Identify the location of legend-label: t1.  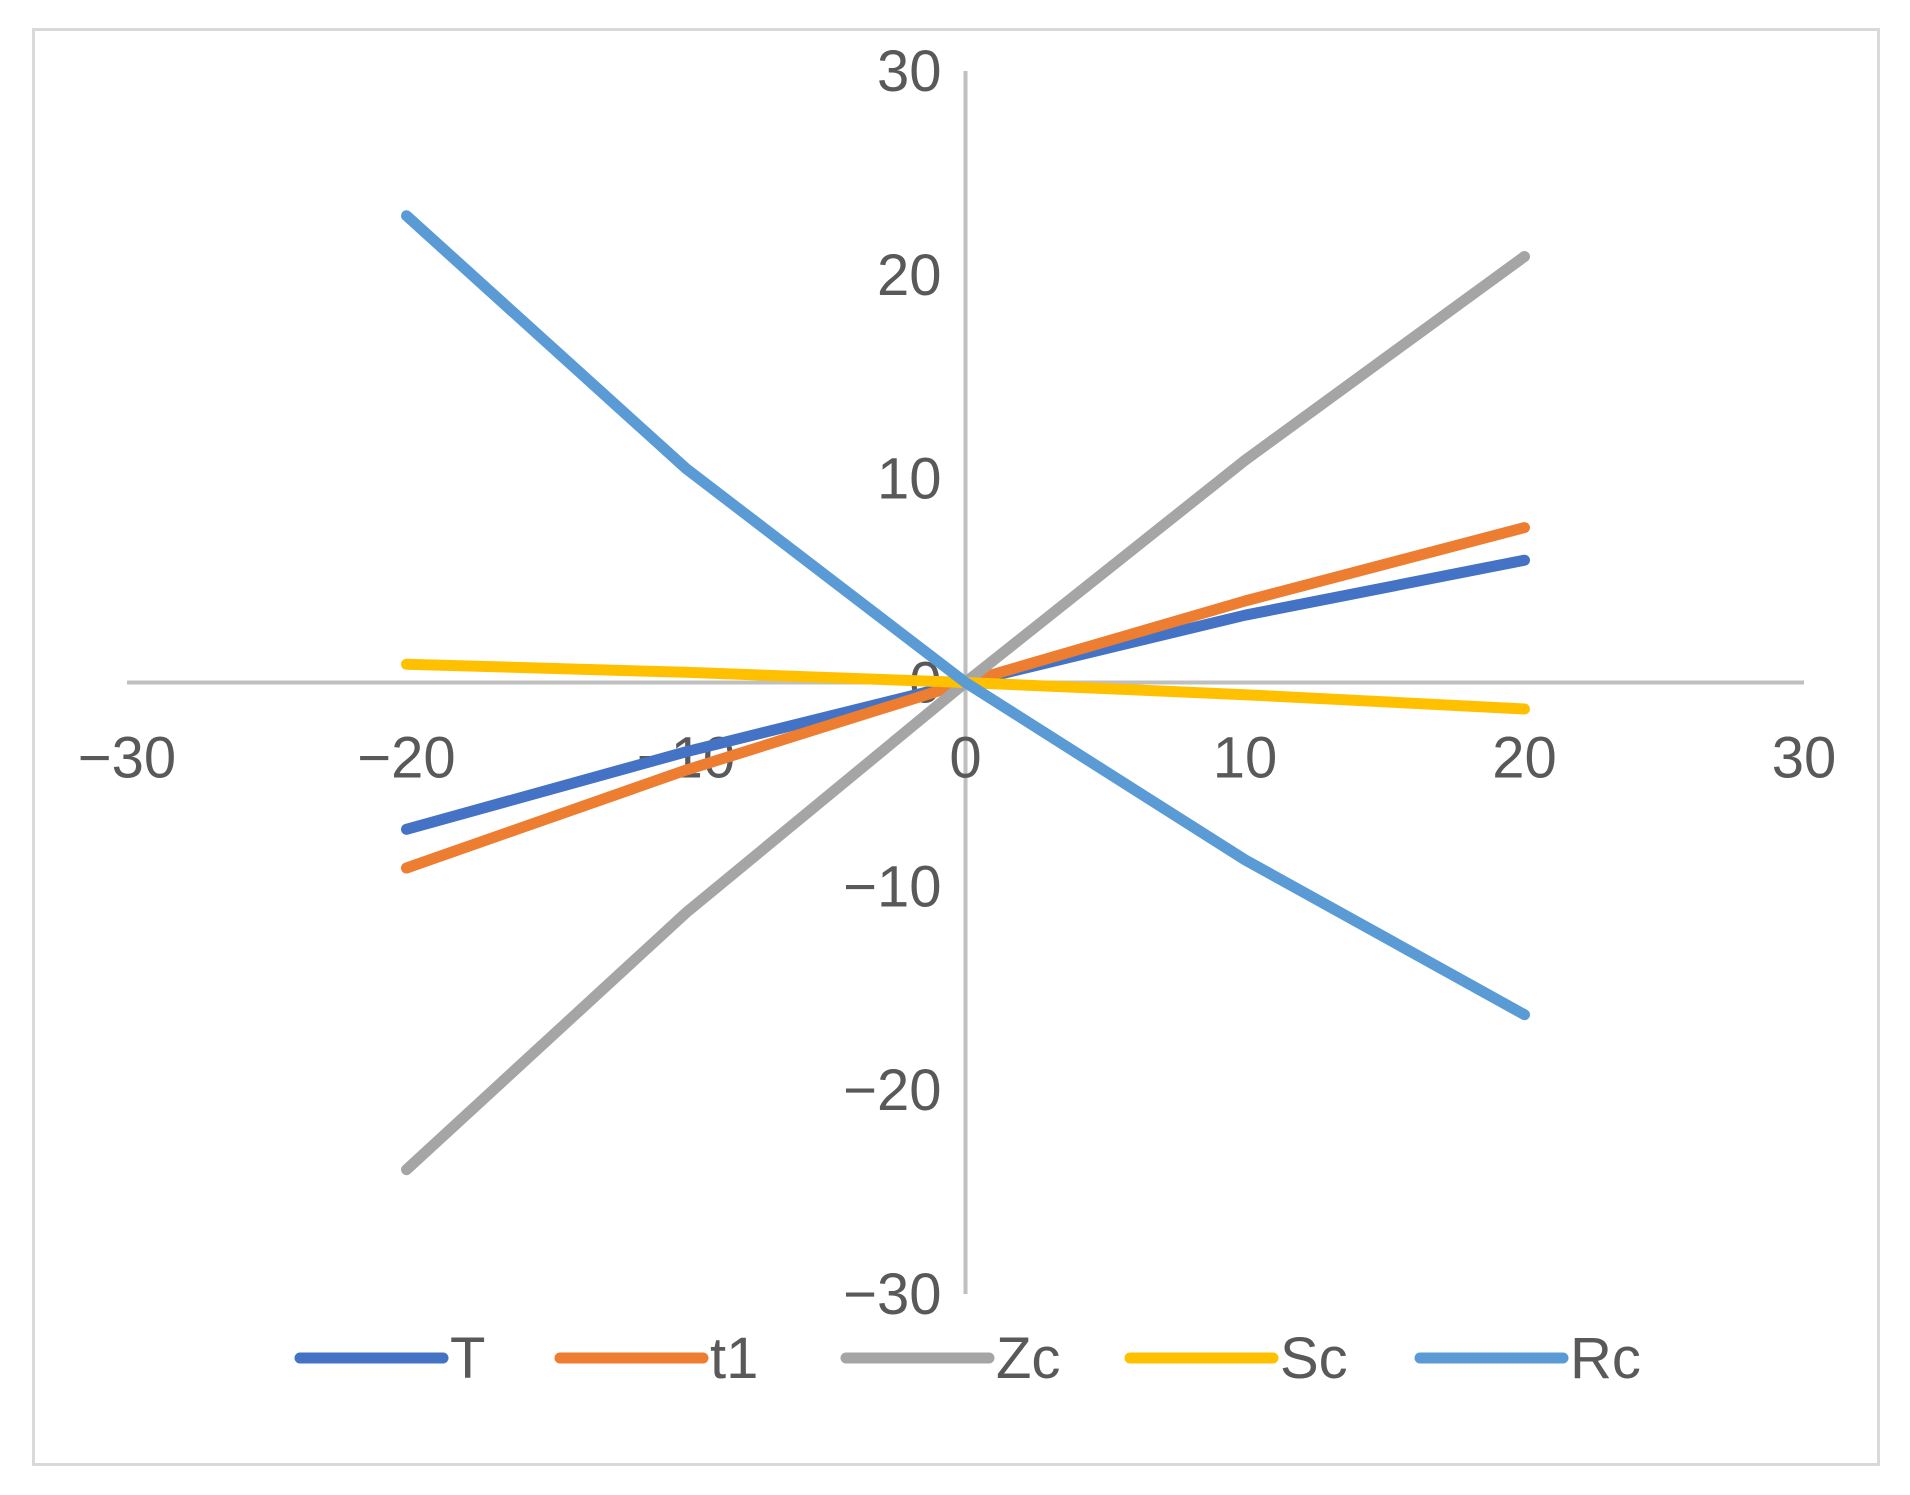
(734, 1358).